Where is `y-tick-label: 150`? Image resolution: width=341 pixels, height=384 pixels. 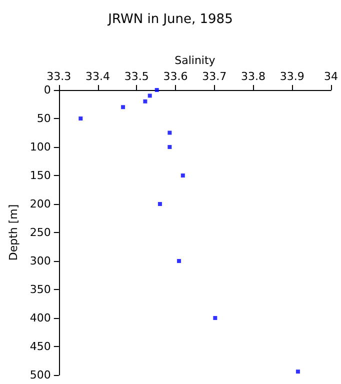
y-tick-label: 150 is located at coordinates (40, 175).